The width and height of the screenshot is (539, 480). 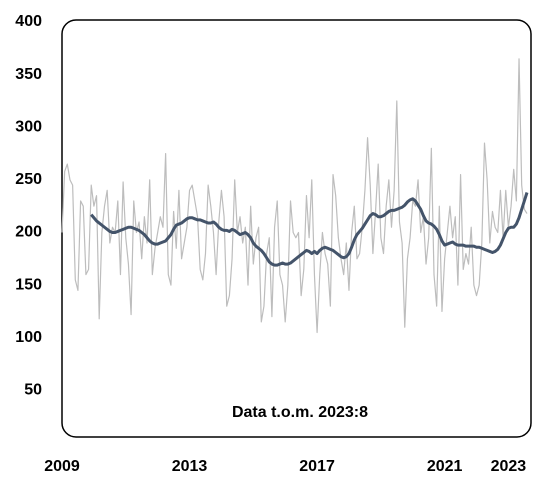 I want to click on y-tick-label: 150, so click(x=28, y=284).